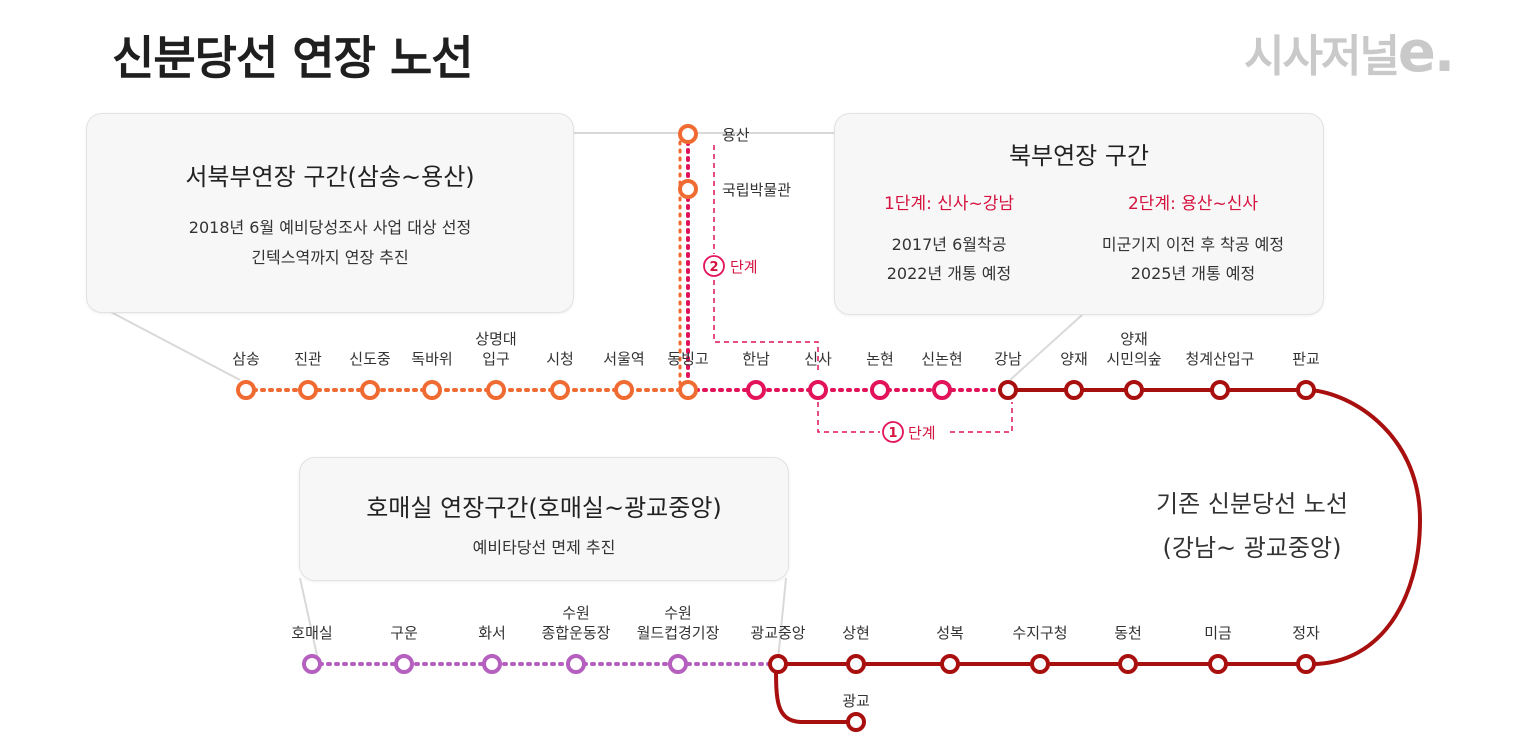  I want to click on logo-e: e., so click(1426, 52).